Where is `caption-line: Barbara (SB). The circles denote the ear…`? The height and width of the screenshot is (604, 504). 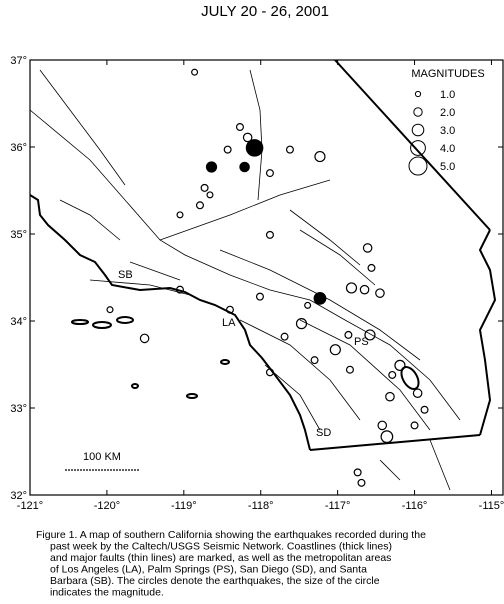
caption-line: Barbara (SB). The circles denote the ear… is located at coordinates (215, 581).